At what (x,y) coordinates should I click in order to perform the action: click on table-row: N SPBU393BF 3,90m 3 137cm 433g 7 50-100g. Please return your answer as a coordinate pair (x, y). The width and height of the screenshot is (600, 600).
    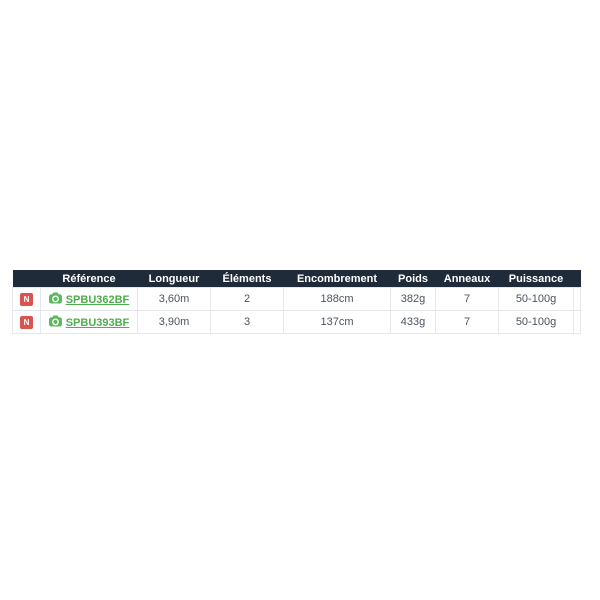
    Looking at the image, I should click on (296, 322).